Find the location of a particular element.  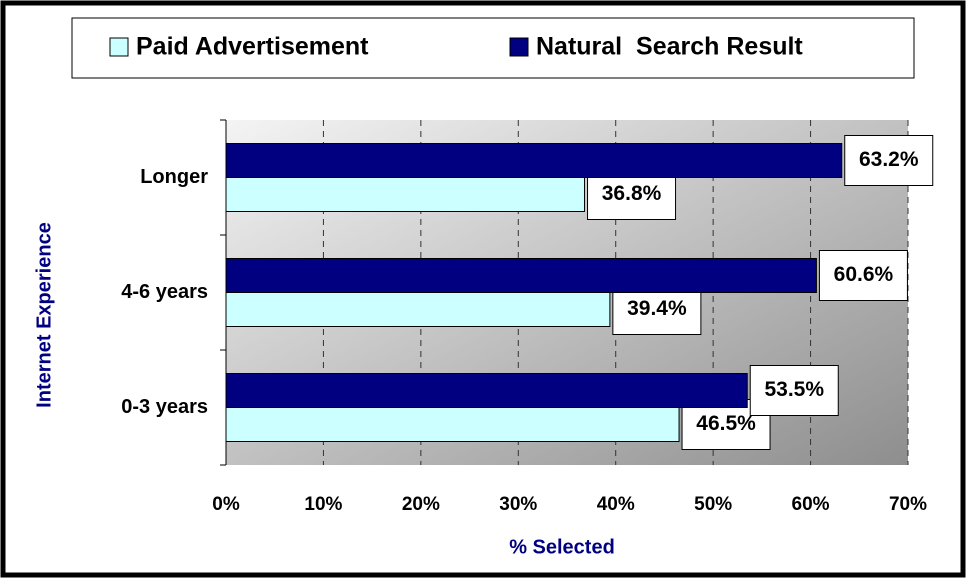

x-tick-label: 0% is located at coordinates (226, 504).